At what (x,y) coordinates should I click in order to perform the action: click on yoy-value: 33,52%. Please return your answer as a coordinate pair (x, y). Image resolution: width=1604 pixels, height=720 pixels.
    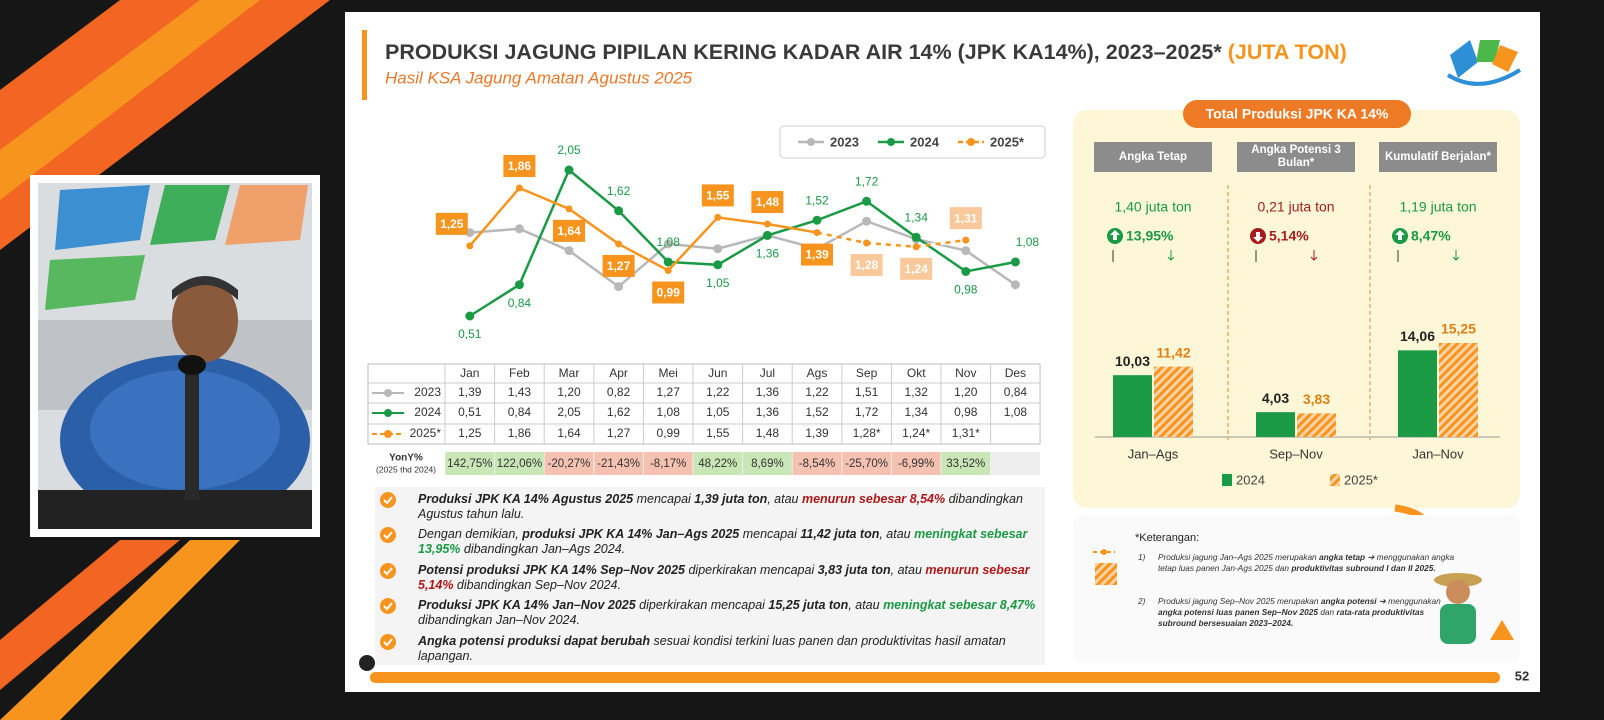
    Looking at the image, I should click on (965, 464).